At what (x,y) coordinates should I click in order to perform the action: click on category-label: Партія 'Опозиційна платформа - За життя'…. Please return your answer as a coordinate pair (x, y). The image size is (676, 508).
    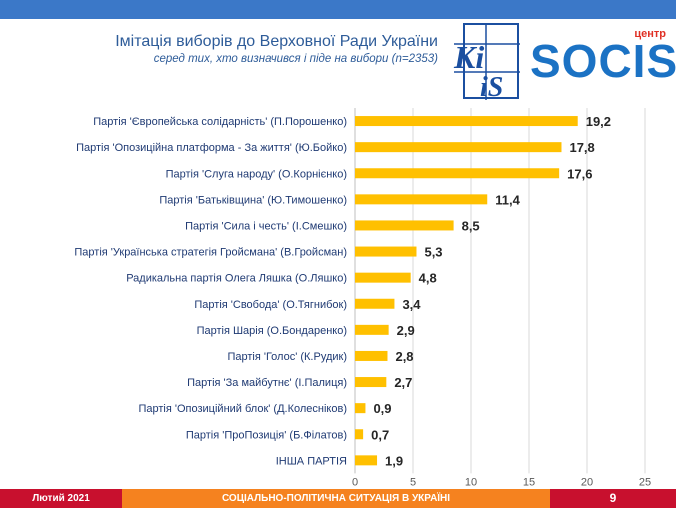
    Looking at the image, I should click on (211, 148).